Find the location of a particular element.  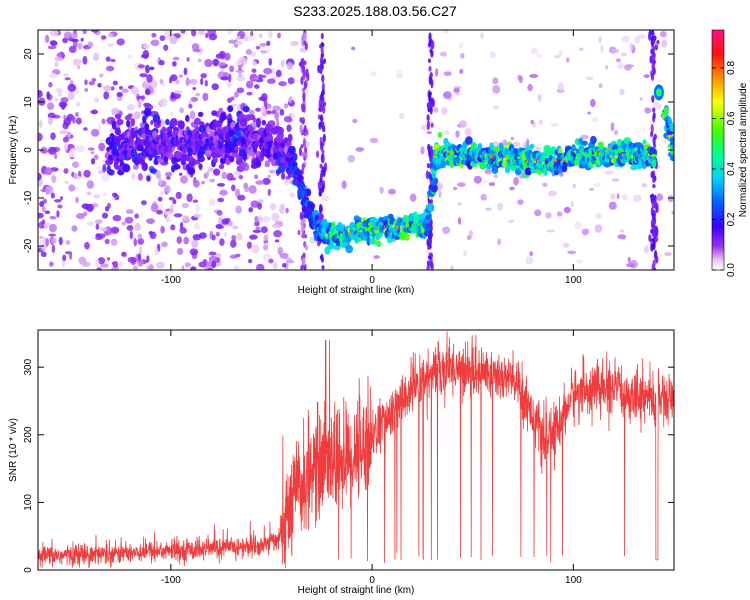

spectrogram-xtick-label: -100 is located at coordinates (171, 280).